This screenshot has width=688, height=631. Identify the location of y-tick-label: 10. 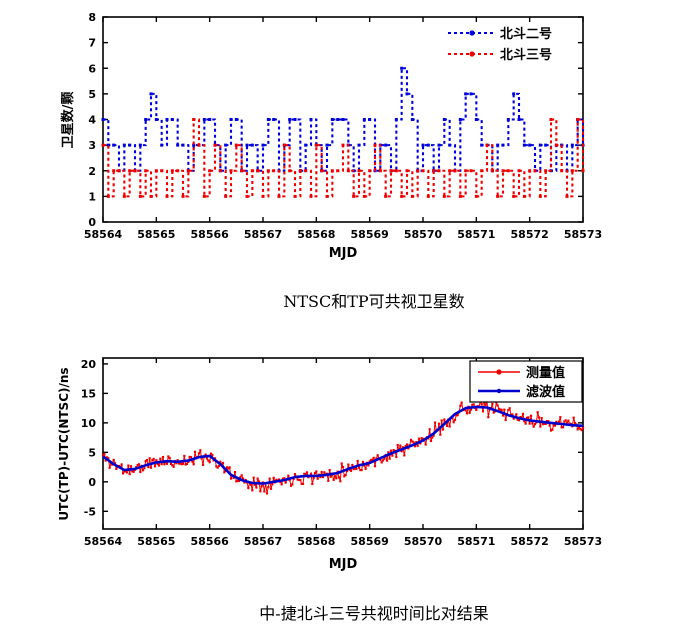
(89, 423).